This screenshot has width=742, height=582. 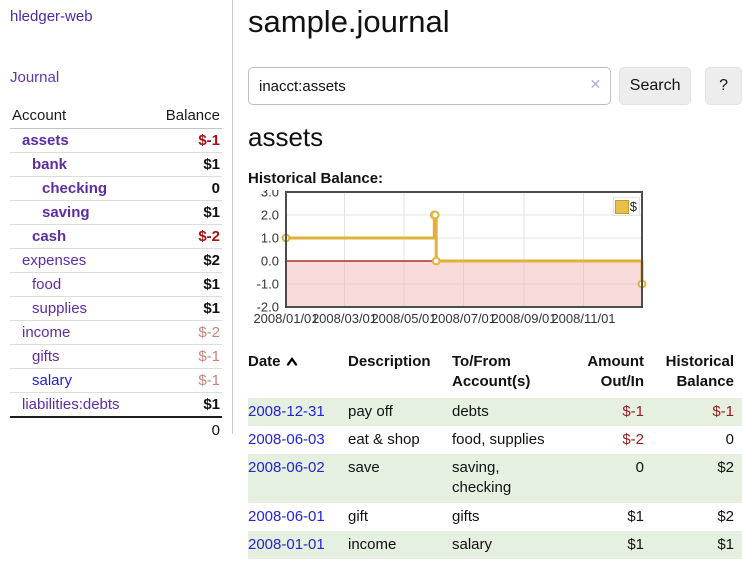 What do you see at coordinates (268, 284) in the screenshot?
I see `svg-text: -1.0` at bounding box center [268, 284].